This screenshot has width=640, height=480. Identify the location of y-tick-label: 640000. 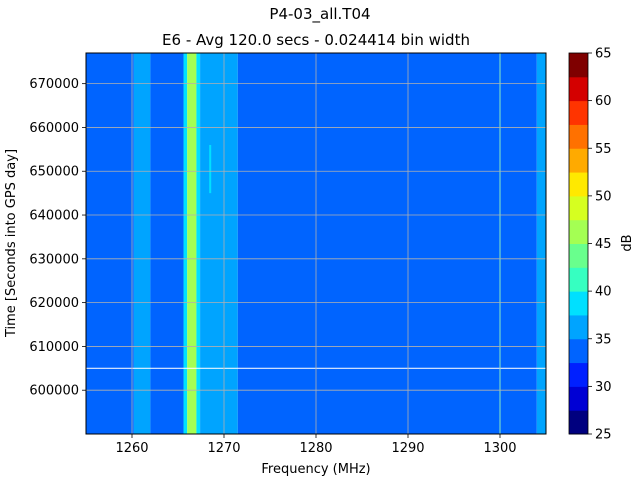
(54, 216).